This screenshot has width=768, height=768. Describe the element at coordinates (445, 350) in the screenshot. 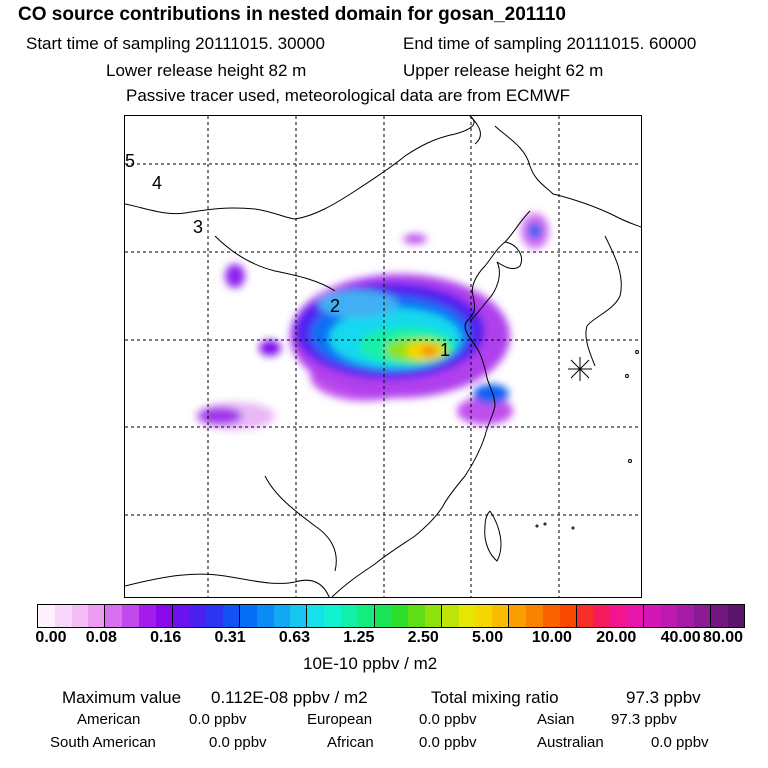

I see `region-label-1: 1` at that location.